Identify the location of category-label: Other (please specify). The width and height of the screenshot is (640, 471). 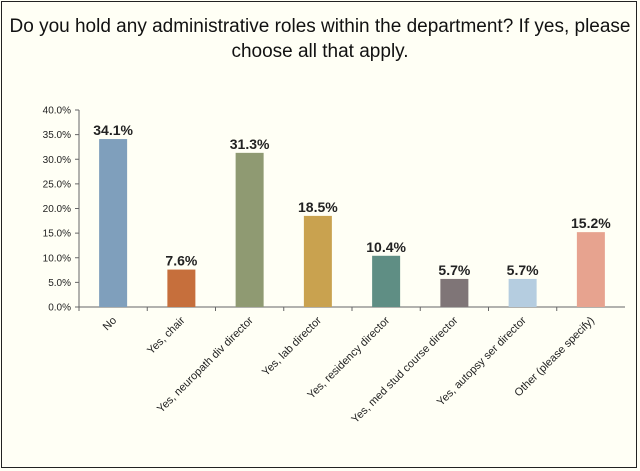
(554, 357).